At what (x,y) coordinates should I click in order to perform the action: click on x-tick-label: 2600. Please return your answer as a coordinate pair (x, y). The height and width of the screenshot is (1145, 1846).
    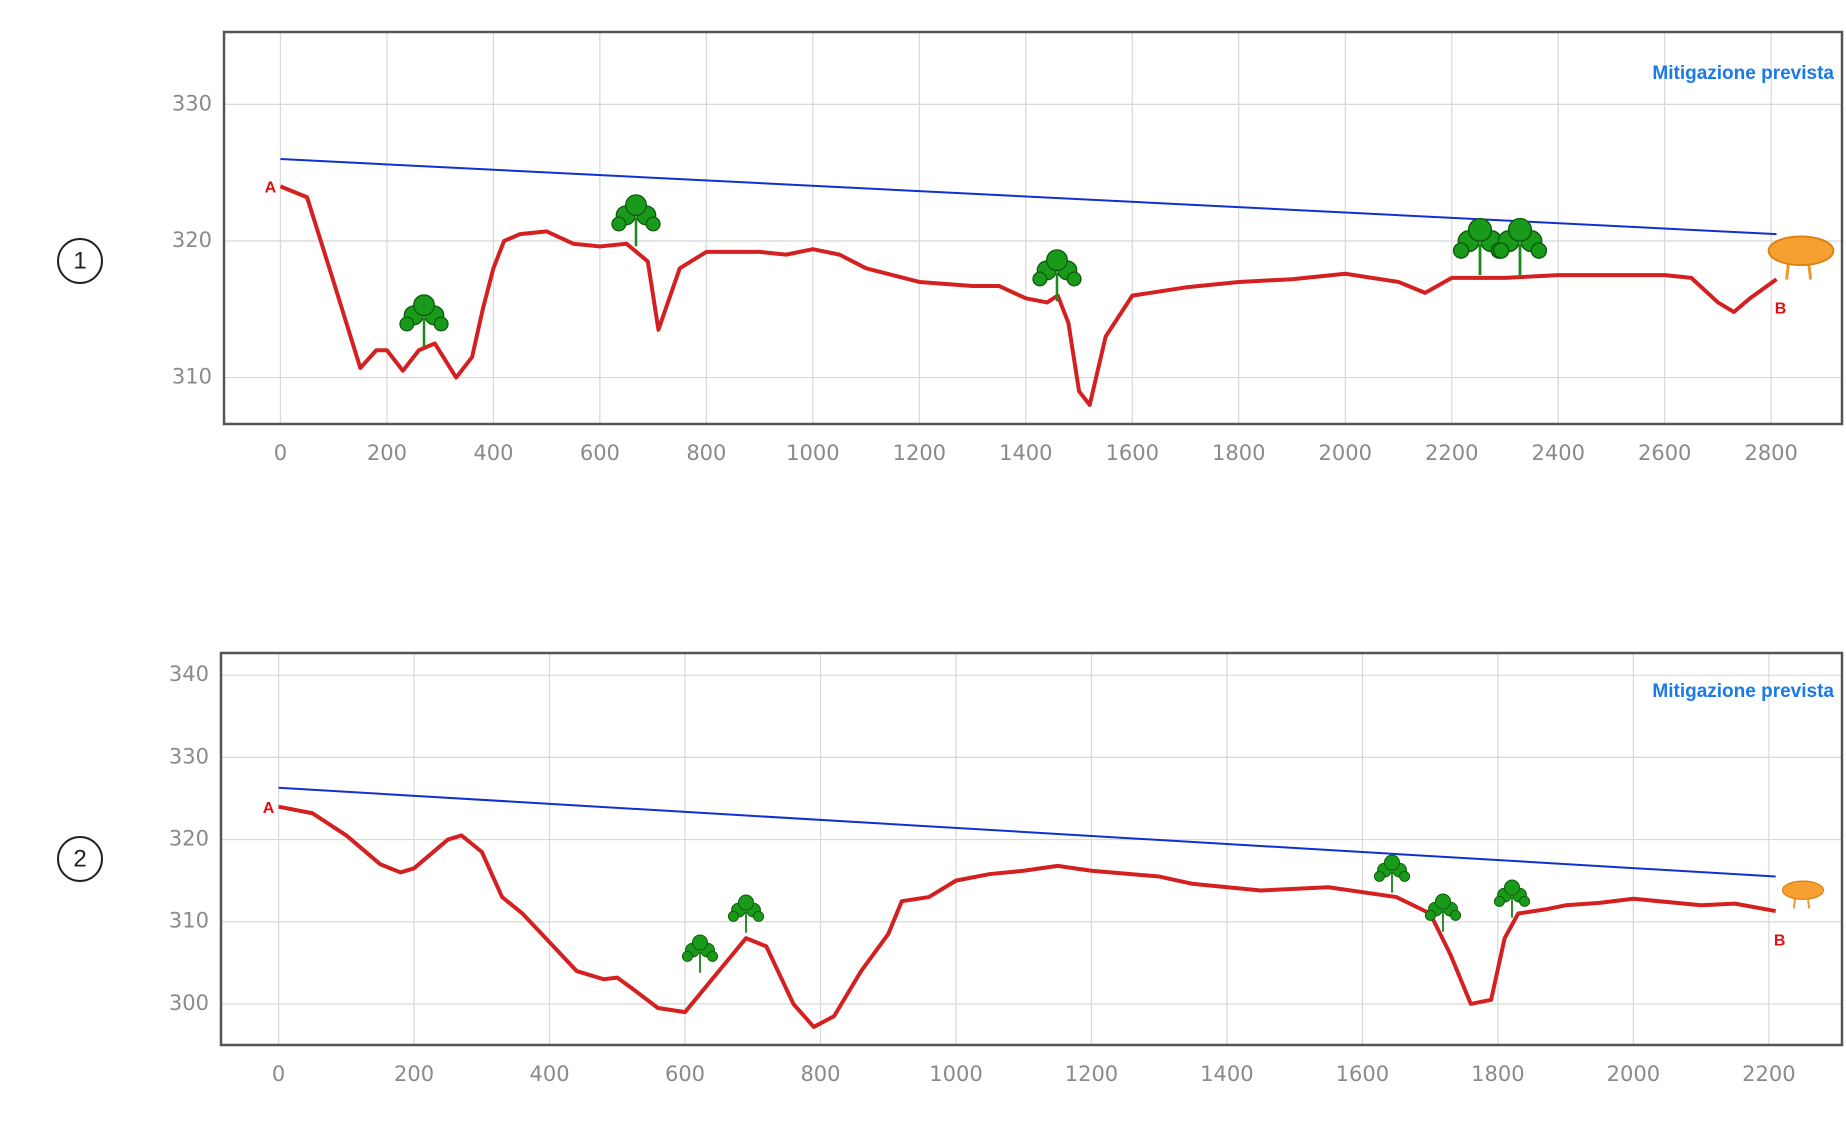
    Looking at the image, I should click on (1664, 453).